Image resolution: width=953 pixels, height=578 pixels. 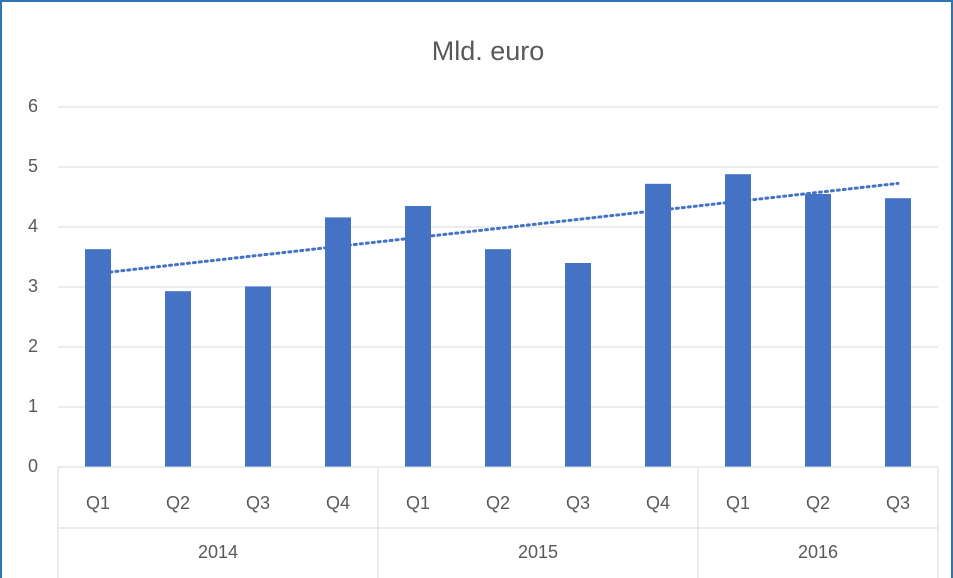 What do you see at coordinates (33, 226) in the screenshot?
I see `y-tick-label: 4` at bounding box center [33, 226].